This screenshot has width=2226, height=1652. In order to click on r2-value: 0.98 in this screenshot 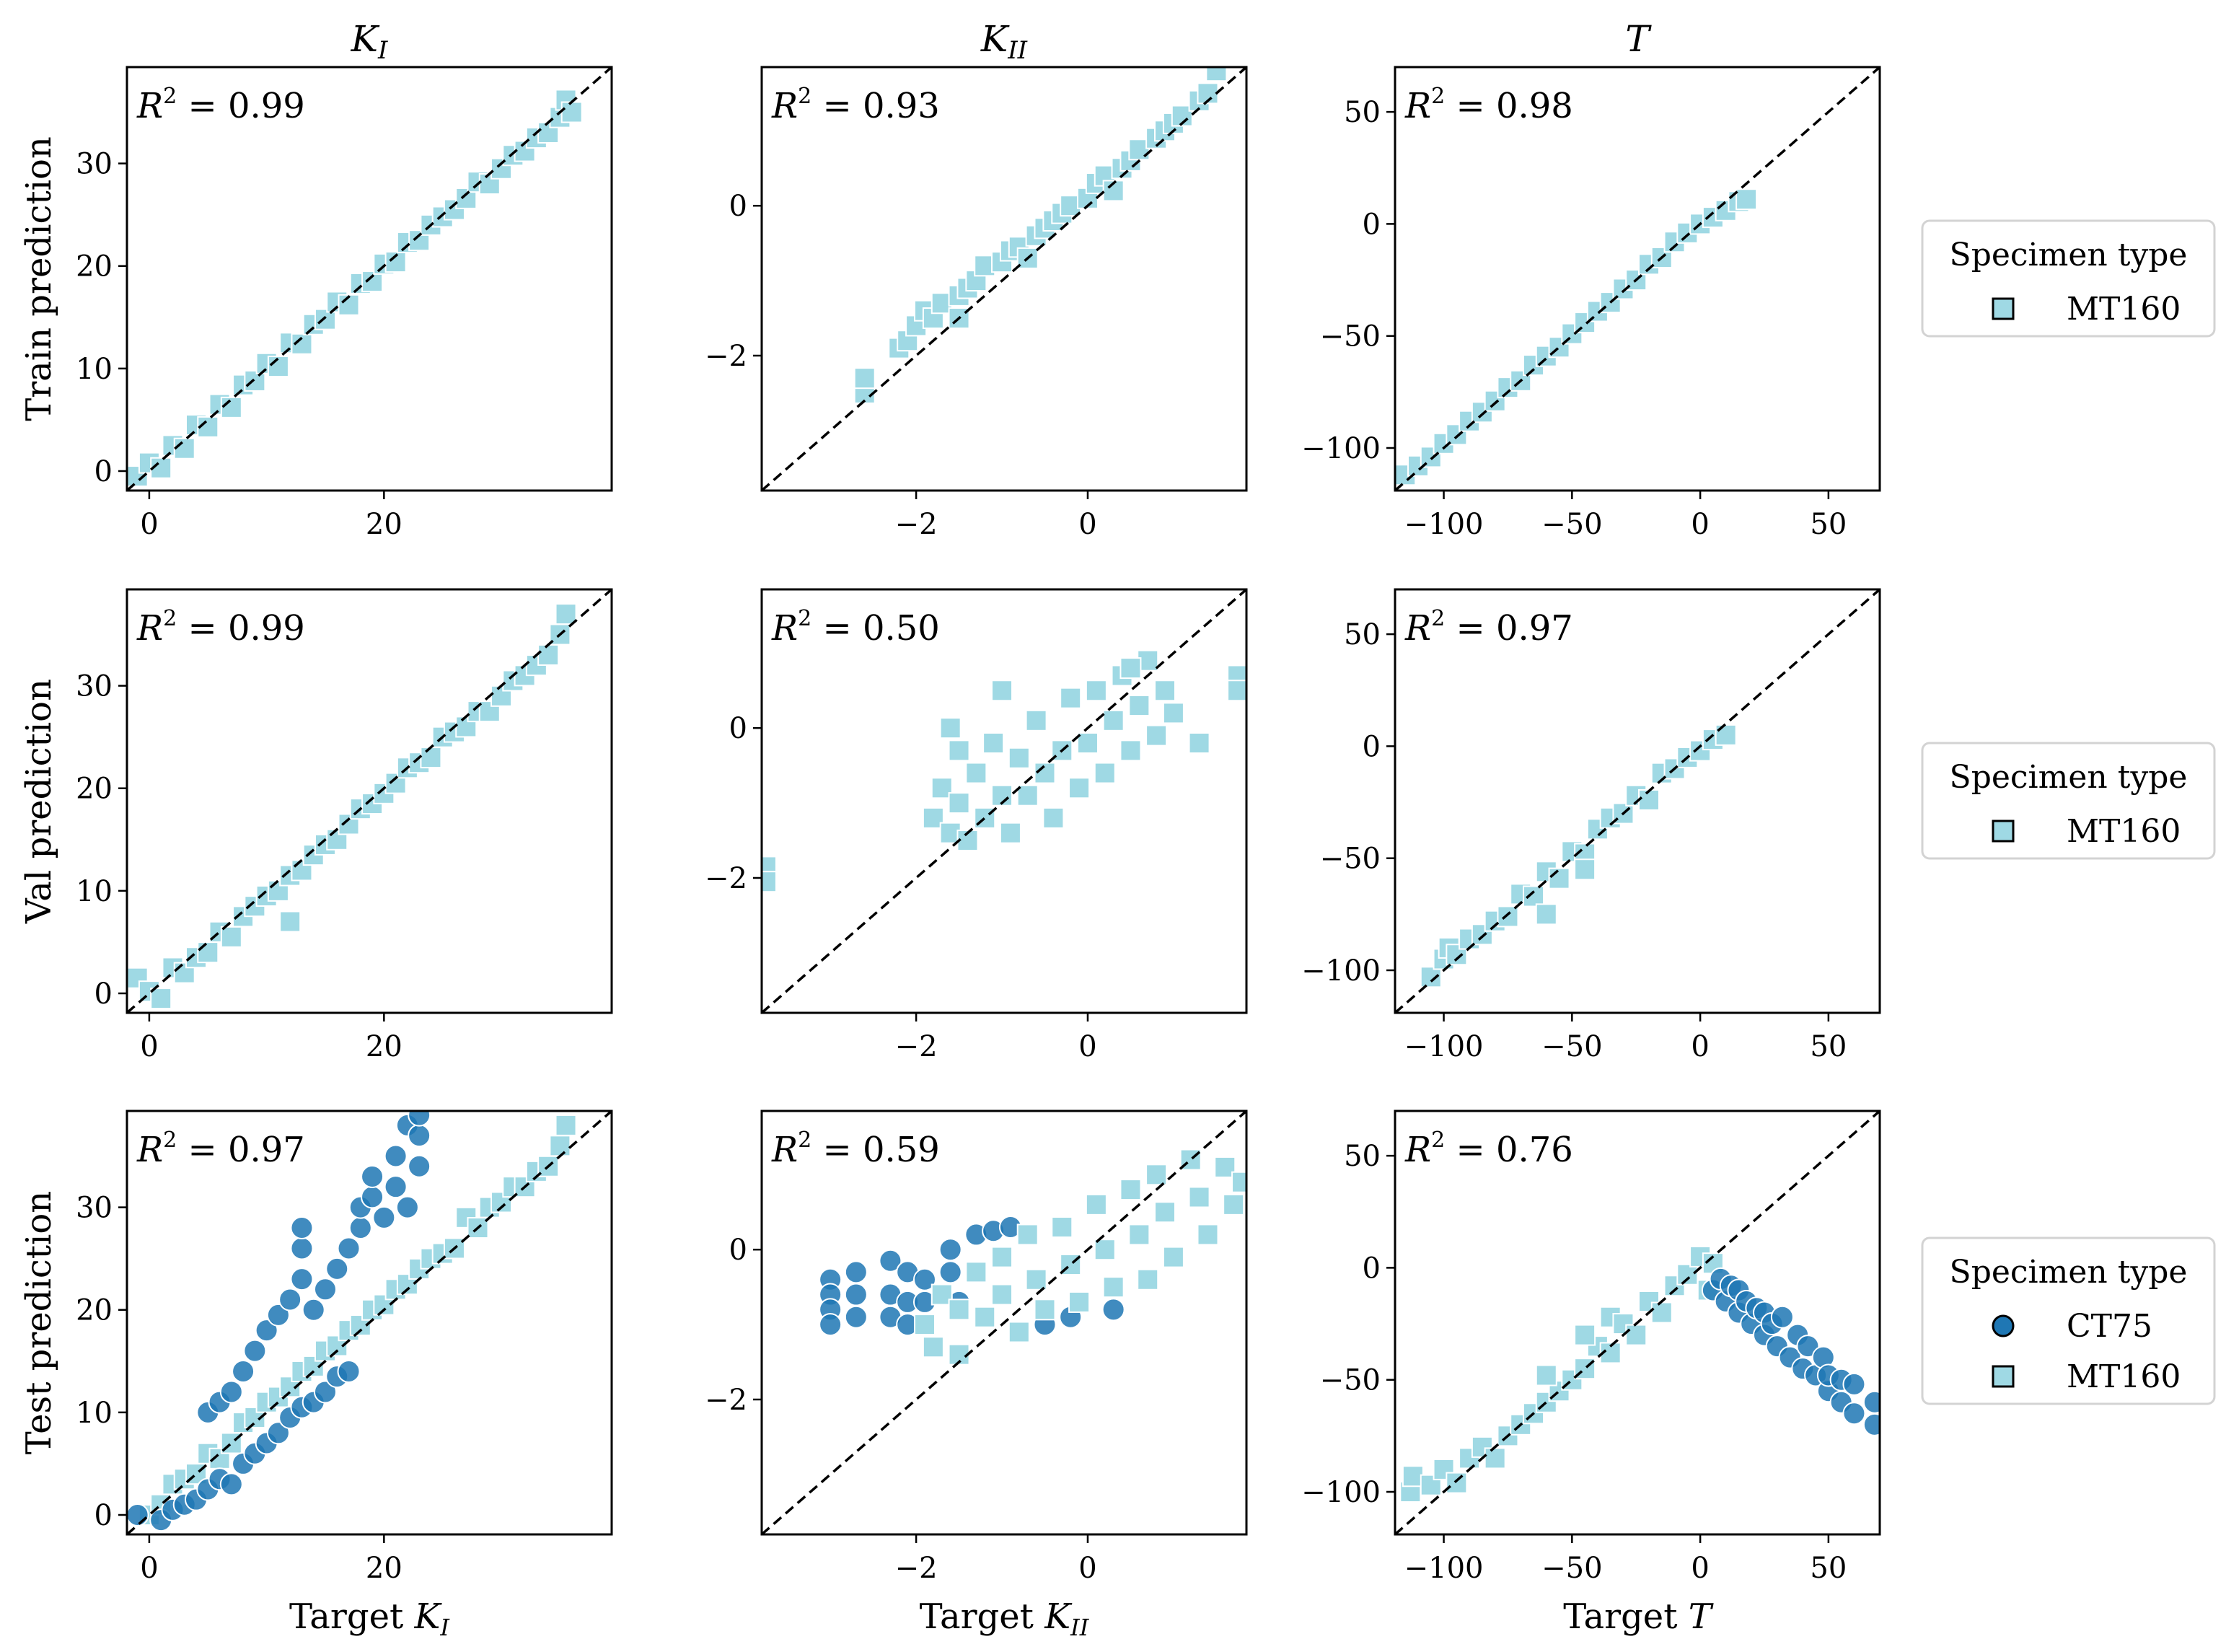, I will do `click(1535, 106)`.